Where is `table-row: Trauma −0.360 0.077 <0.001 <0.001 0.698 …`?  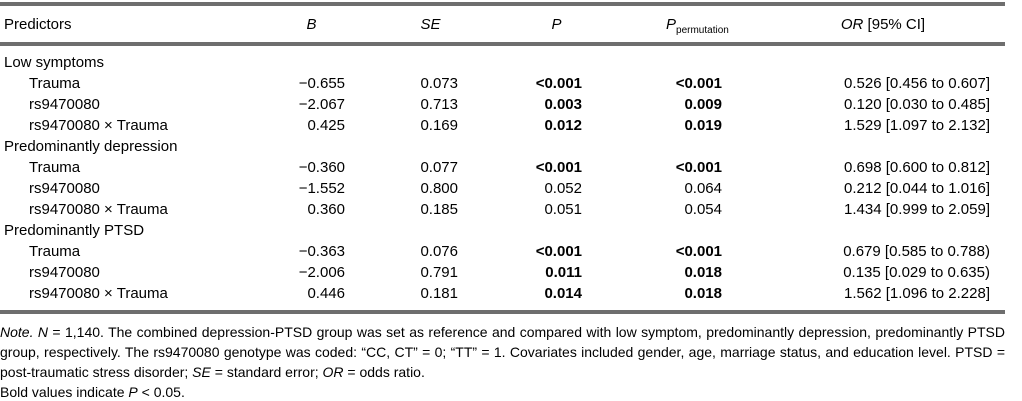 table-row: Trauma −0.360 0.077 <0.001 <0.001 0.698 … is located at coordinates (502, 167).